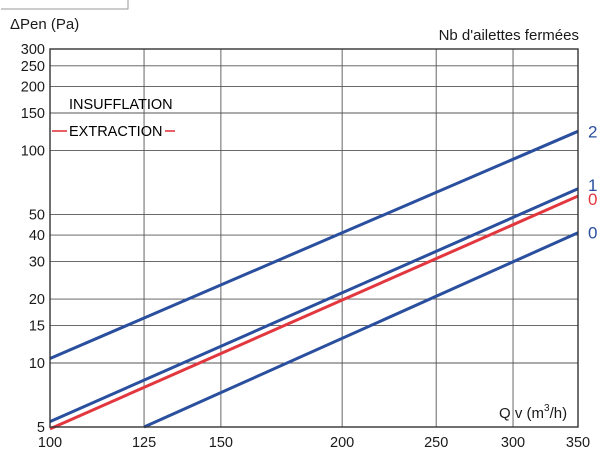 The image size is (598, 456). Describe the element at coordinates (44, 24) in the screenshot. I see `y-axis-label: ΔPen (Pa)` at that location.